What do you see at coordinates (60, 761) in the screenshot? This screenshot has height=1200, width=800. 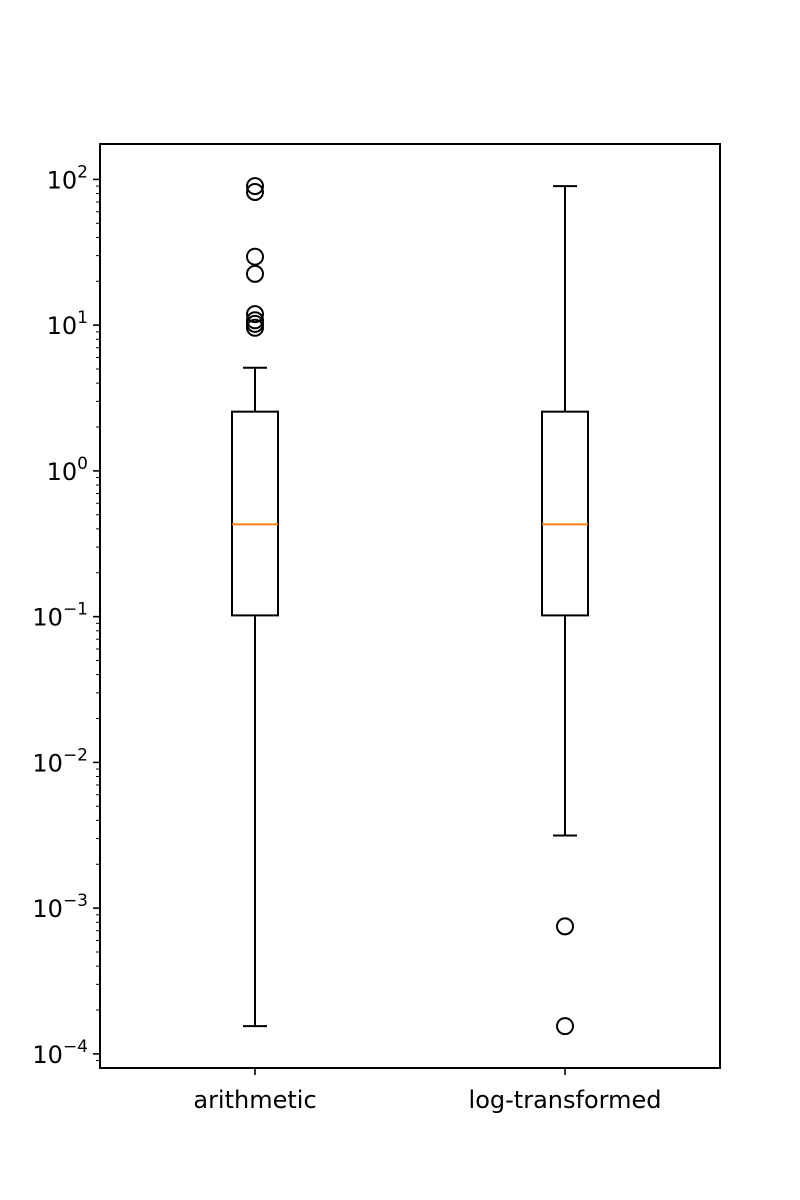 I see `y-tick-label: 10⁻²` at bounding box center [60, 761].